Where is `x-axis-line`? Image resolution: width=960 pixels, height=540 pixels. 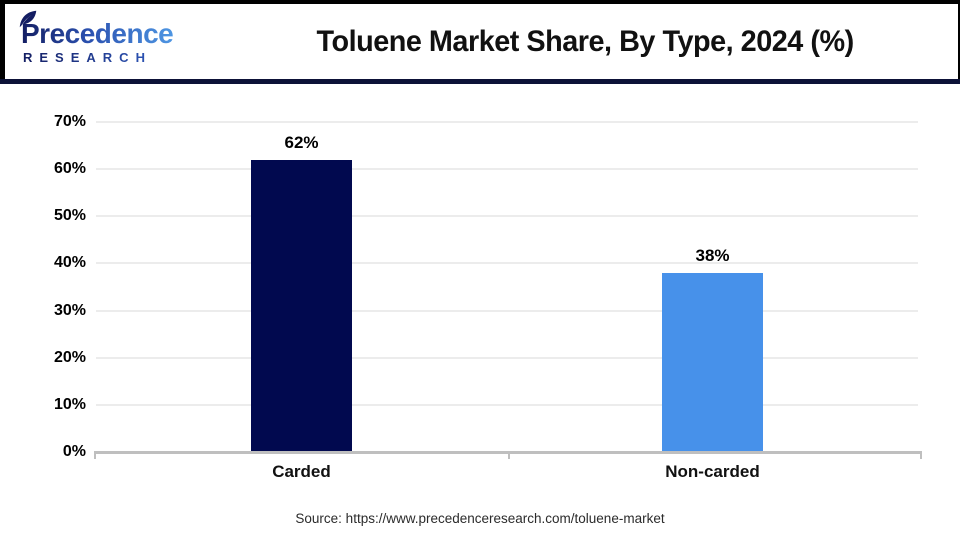
x-axis-line is located at coordinates (508, 455).